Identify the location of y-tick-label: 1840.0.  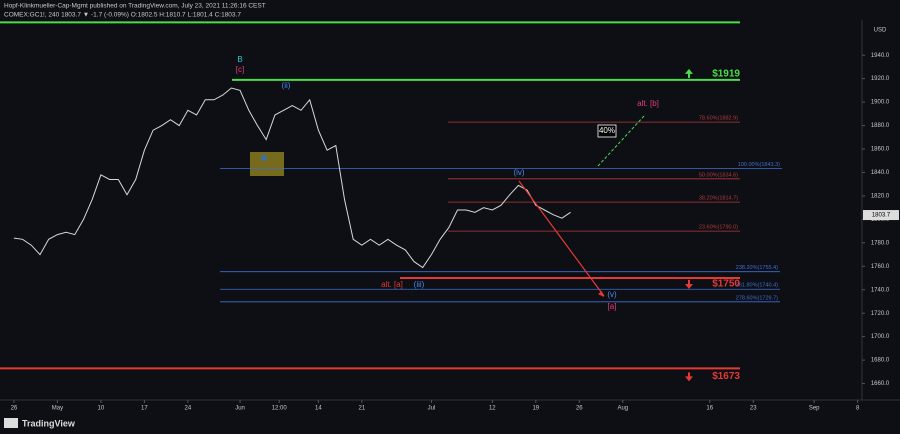
(880, 173).